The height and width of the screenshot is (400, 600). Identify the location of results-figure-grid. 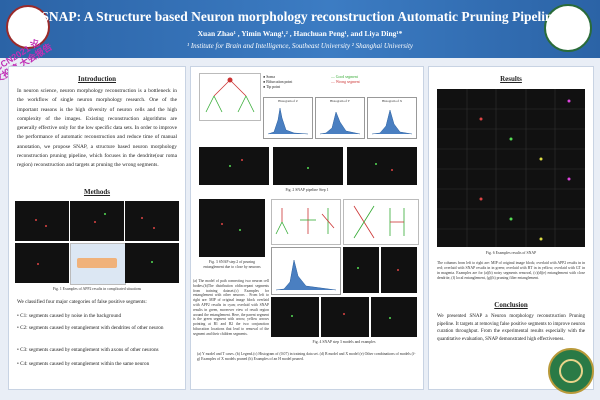
(511, 168).